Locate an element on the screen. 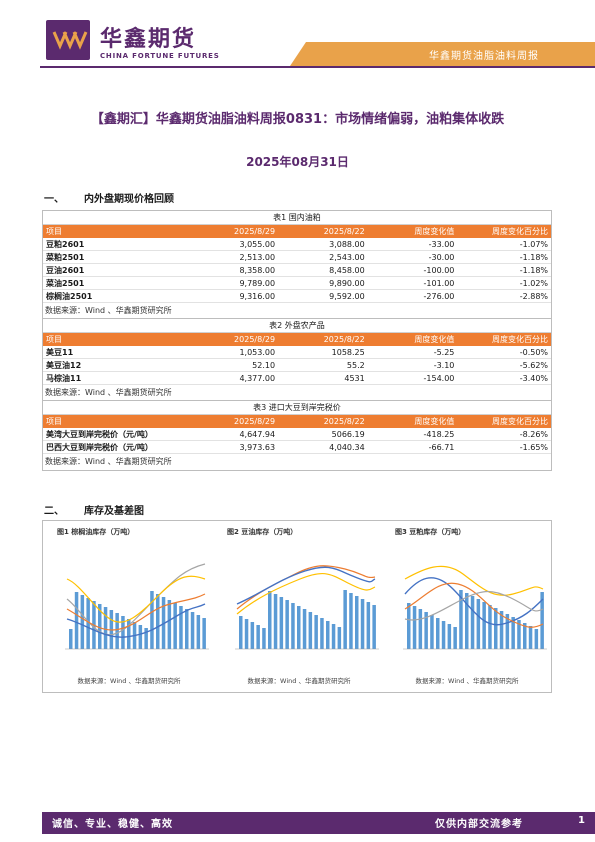  table-cell: 4,377.00 is located at coordinates (257, 378).